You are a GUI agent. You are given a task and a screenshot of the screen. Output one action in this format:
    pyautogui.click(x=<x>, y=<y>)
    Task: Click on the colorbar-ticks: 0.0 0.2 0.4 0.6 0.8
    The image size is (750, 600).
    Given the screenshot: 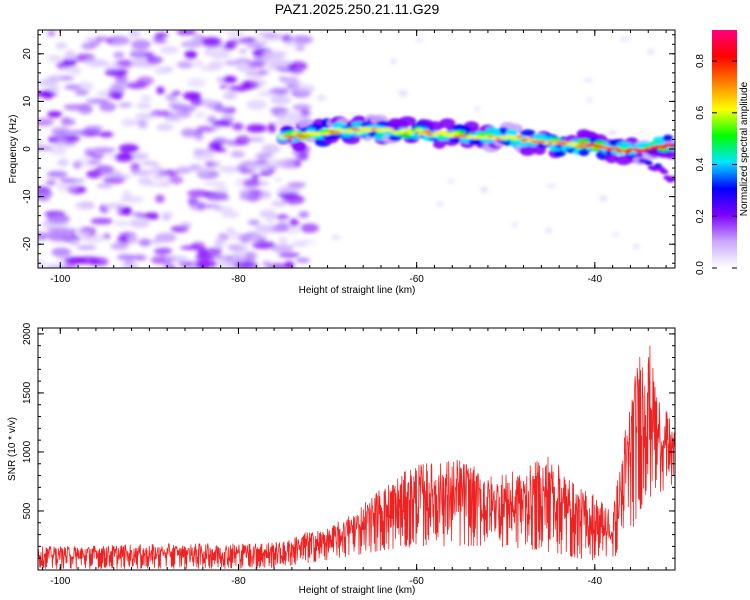 What is the action you would take?
    pyautogui.click(x=716, y=164)
    